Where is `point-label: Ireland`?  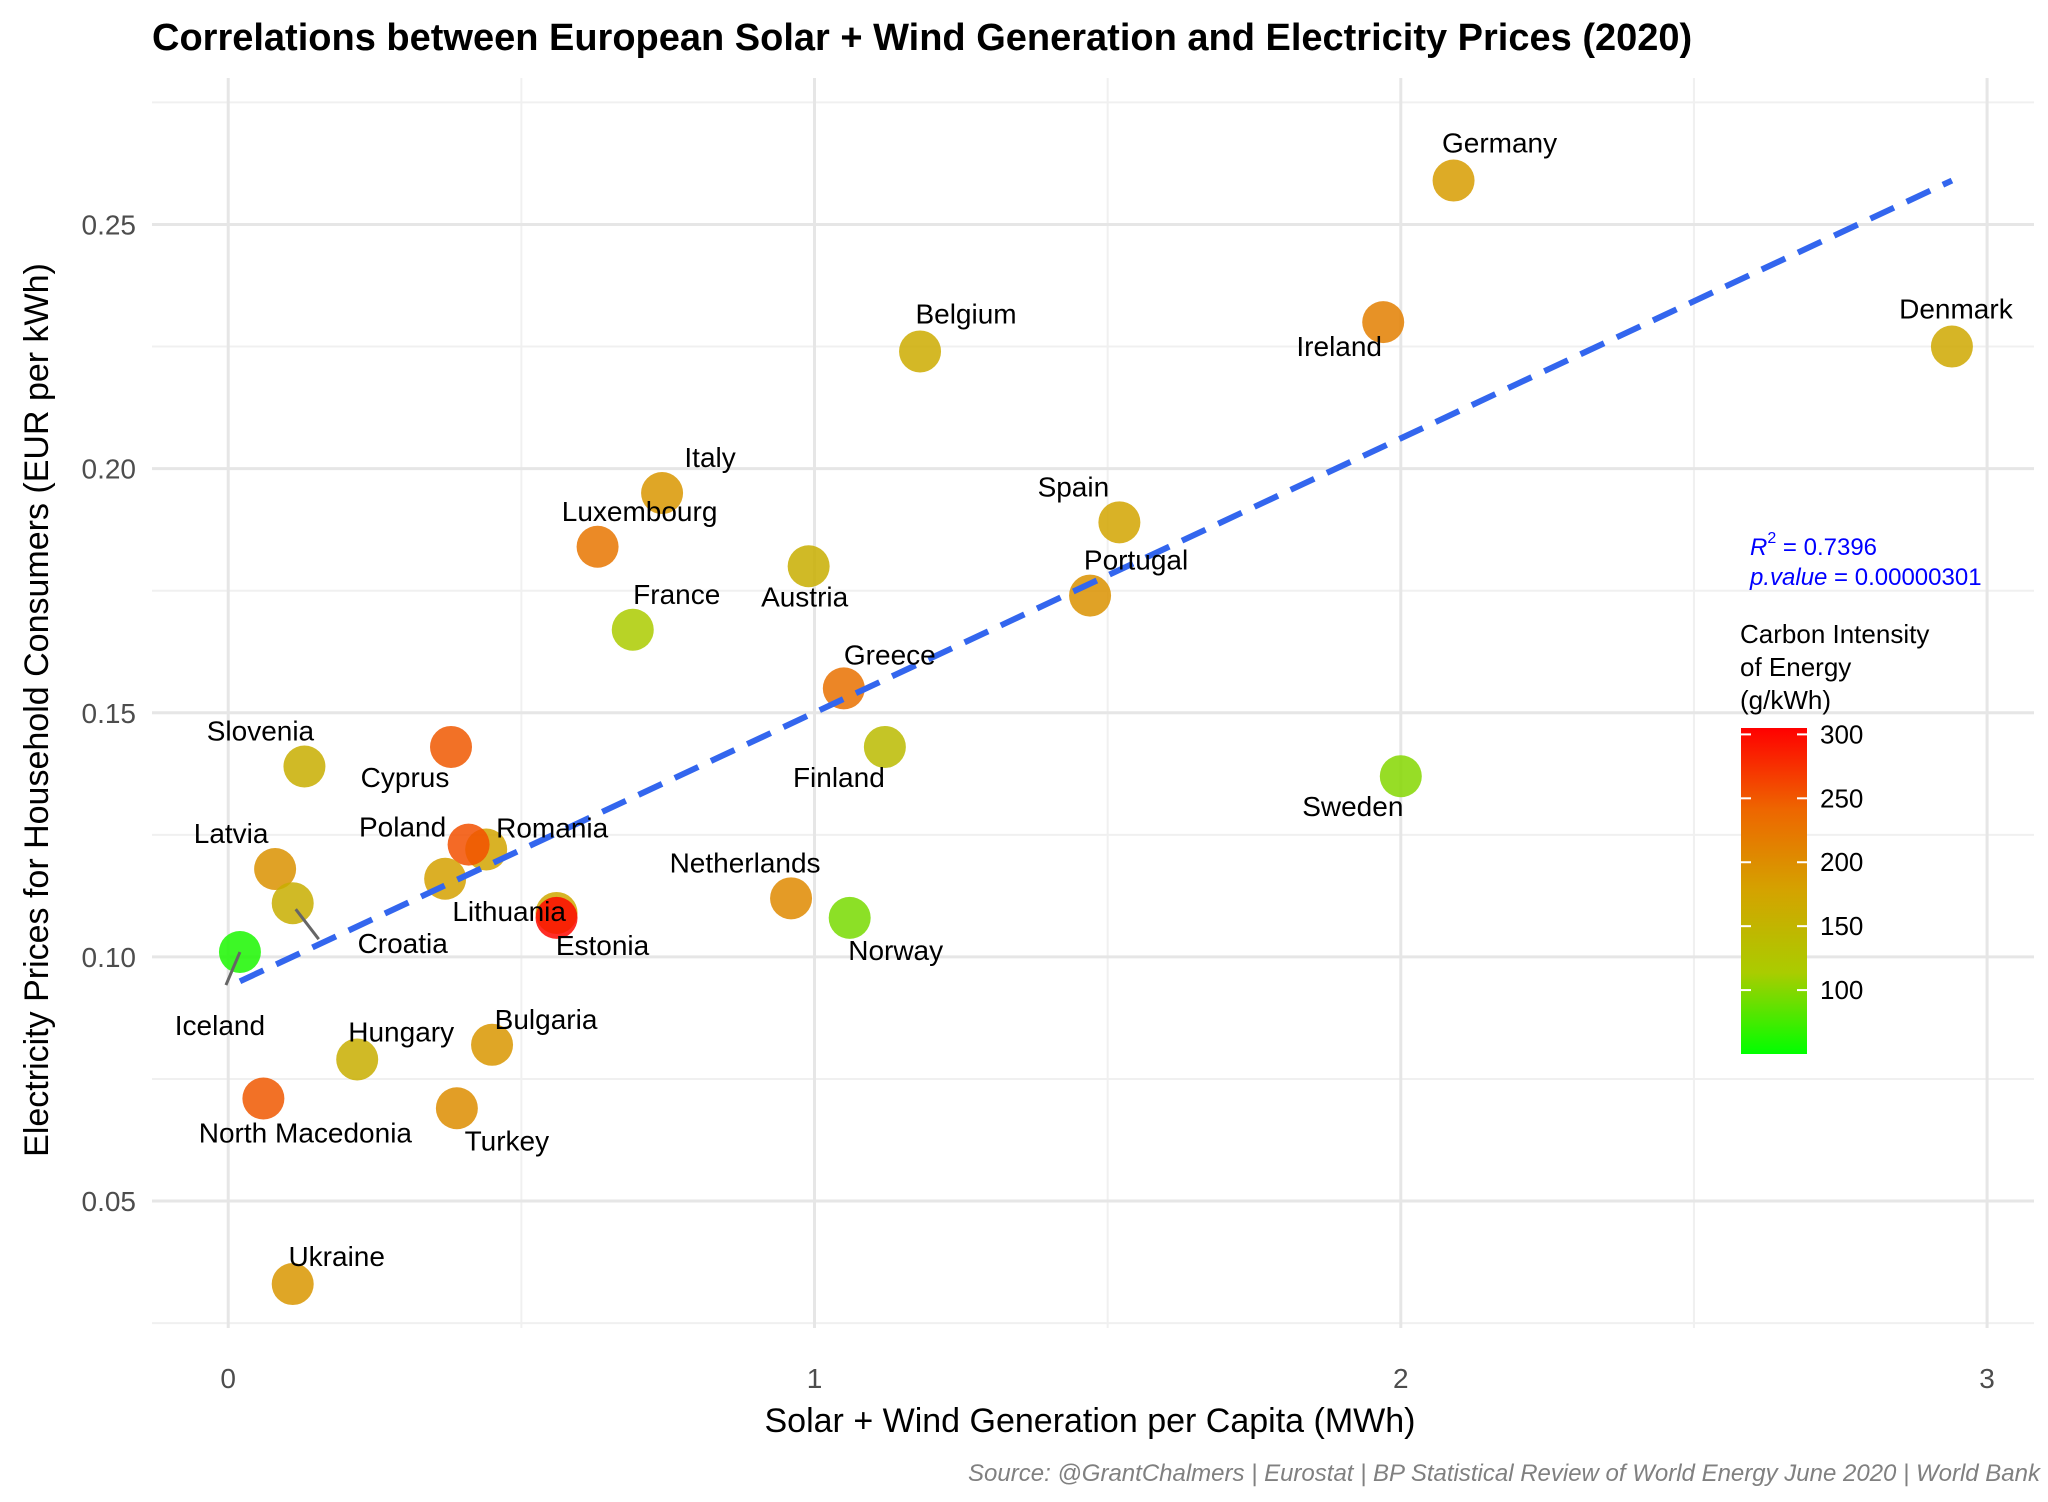 point-label: Ireland is located at coordinates (1339, 346).